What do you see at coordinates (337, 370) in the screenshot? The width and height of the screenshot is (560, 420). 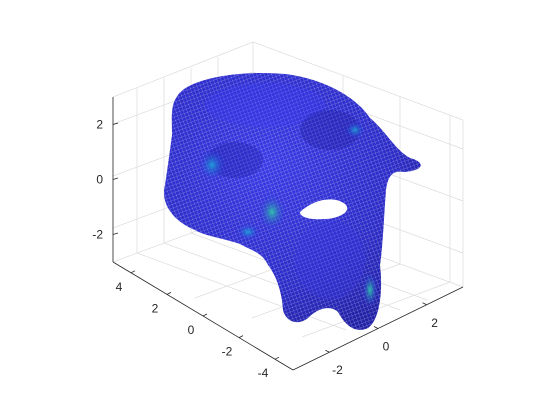 I see `x-tick-label: -2` at bounding box center [337, 370].